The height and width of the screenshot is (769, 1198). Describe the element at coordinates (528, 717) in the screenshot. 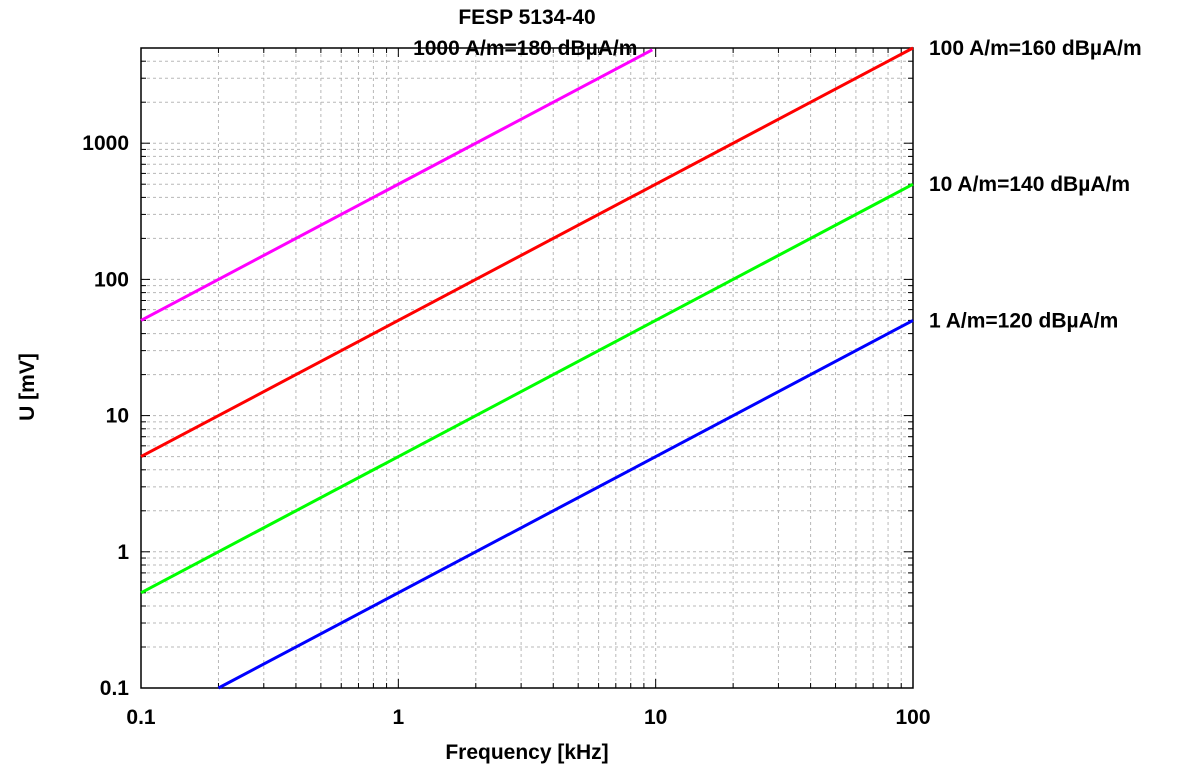

I see `x-tick-labels: 0.1 1 10 100` at that location.